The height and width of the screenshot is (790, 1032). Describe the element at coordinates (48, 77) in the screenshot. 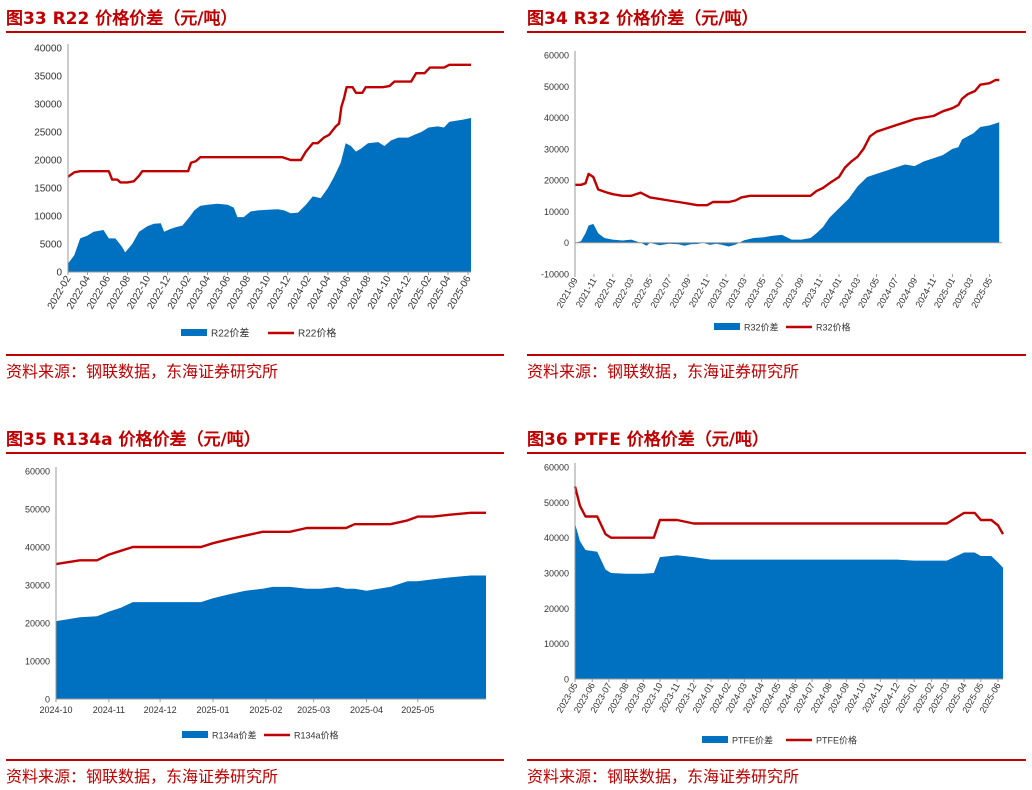

I see `y-tick-label: 35000` at that location.